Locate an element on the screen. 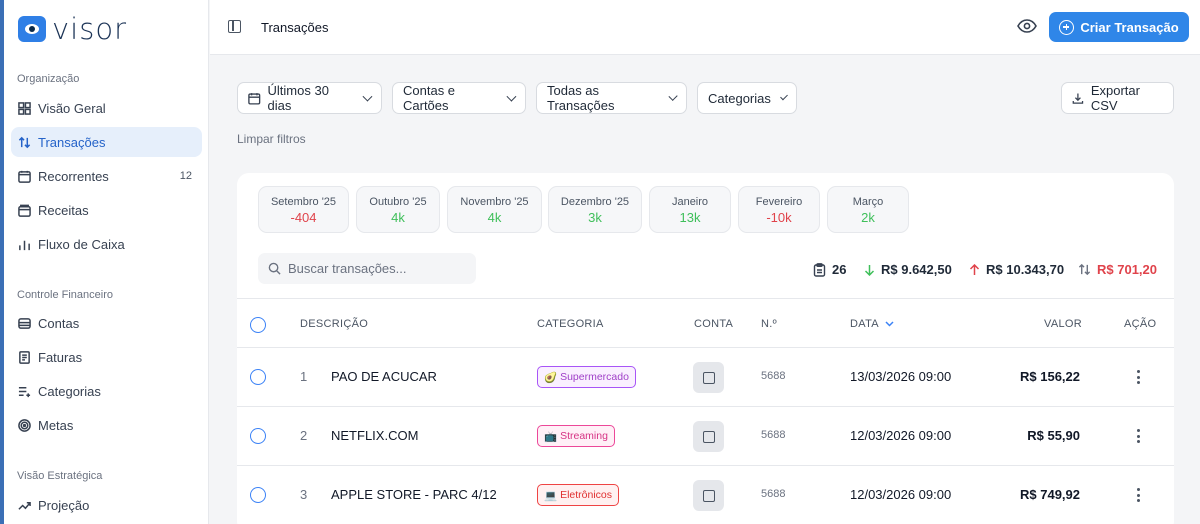 The width and height of the screenshot is (1200, 524). row-index: 3 is located at coordinates (304, 494).